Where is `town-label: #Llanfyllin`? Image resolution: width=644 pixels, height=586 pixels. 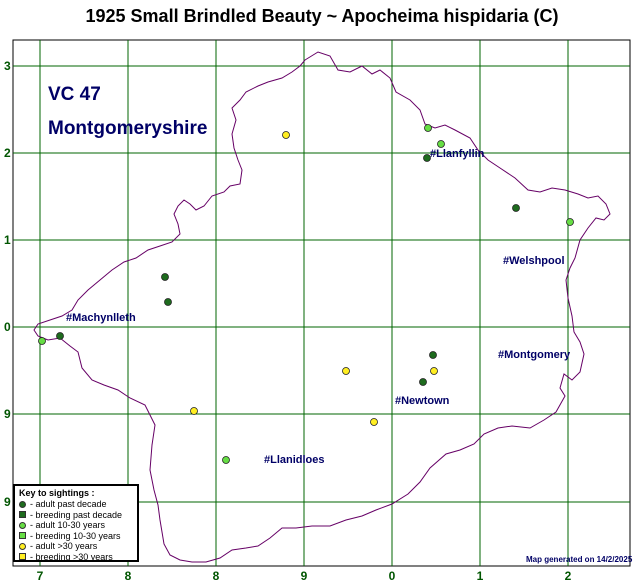 town-label: #Llanfyllin is located at coordinates (457, 154).